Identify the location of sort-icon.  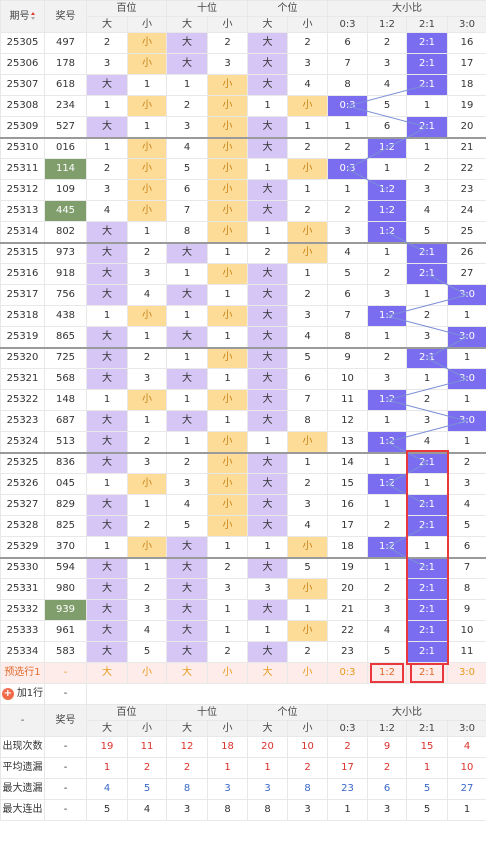
(33, 16).